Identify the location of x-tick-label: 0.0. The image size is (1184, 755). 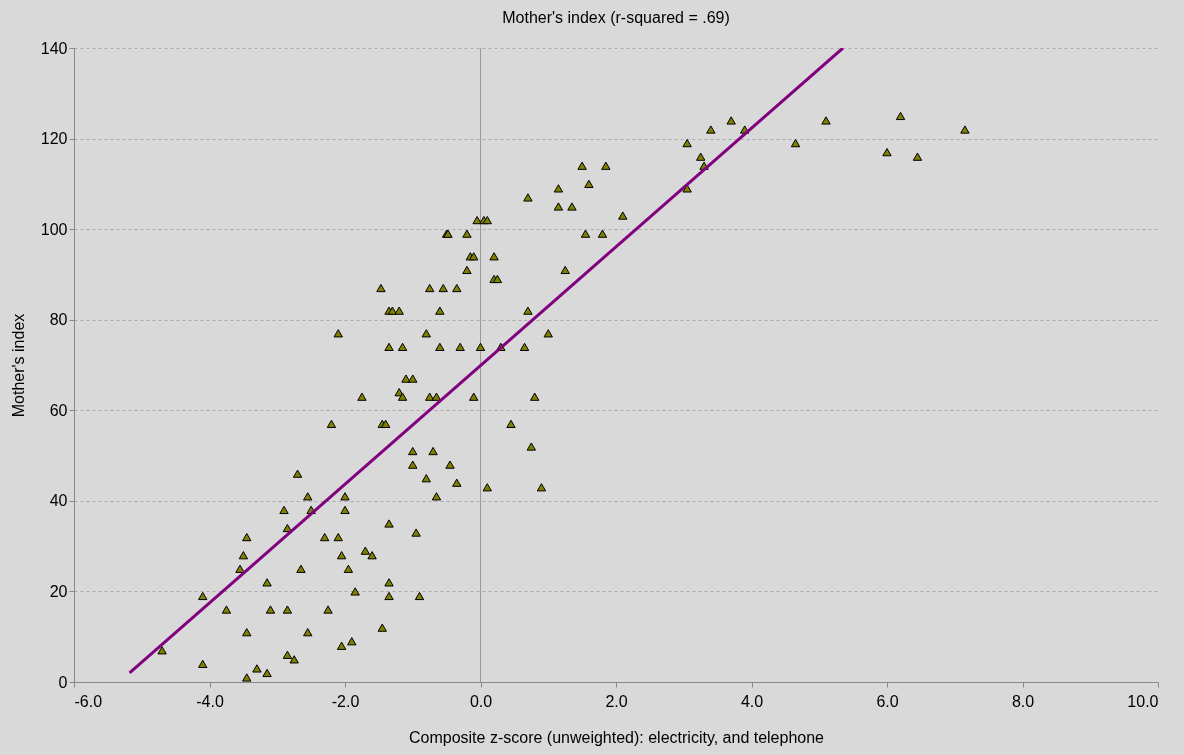
(481, 701).